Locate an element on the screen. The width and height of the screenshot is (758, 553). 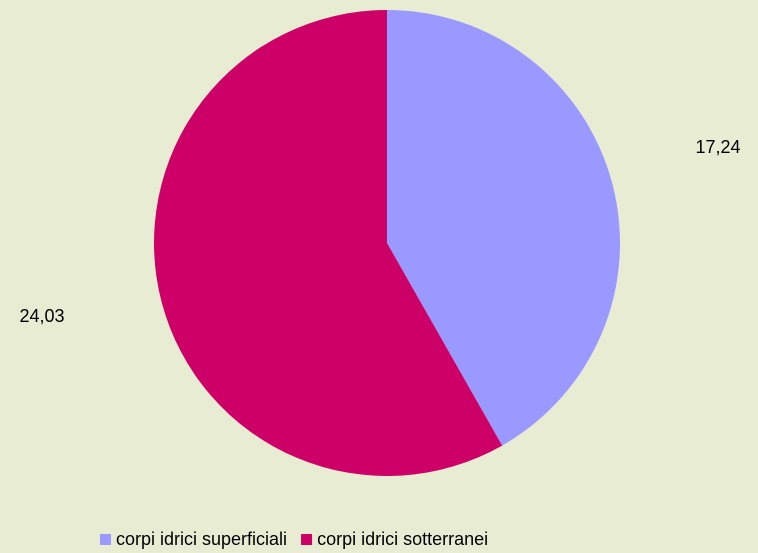
data-label: 17,24 is located at coordinates (717, 147).